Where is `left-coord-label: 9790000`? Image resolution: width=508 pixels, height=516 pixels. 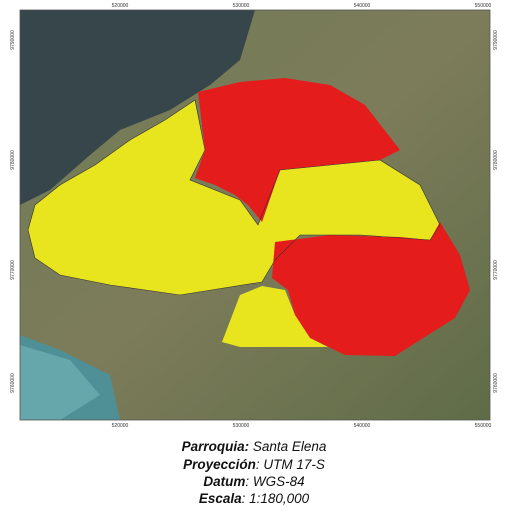
left-coord-label: 9790000 is located at coordinates (13, 40).